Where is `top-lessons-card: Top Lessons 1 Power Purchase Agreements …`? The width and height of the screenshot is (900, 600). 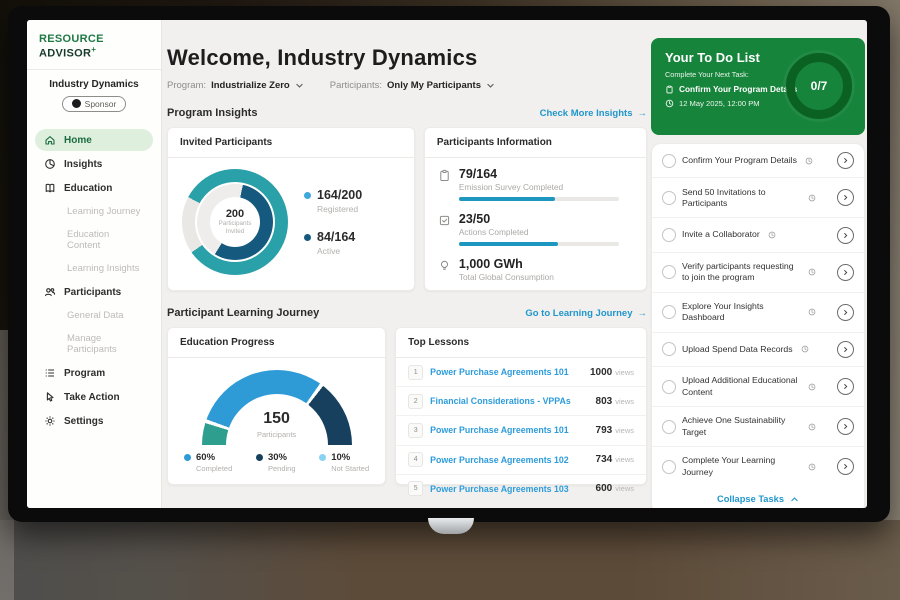 top-lessons-card: Top Lessons 1 Power Purchase Agreements … is located at coordinates (521, 412).